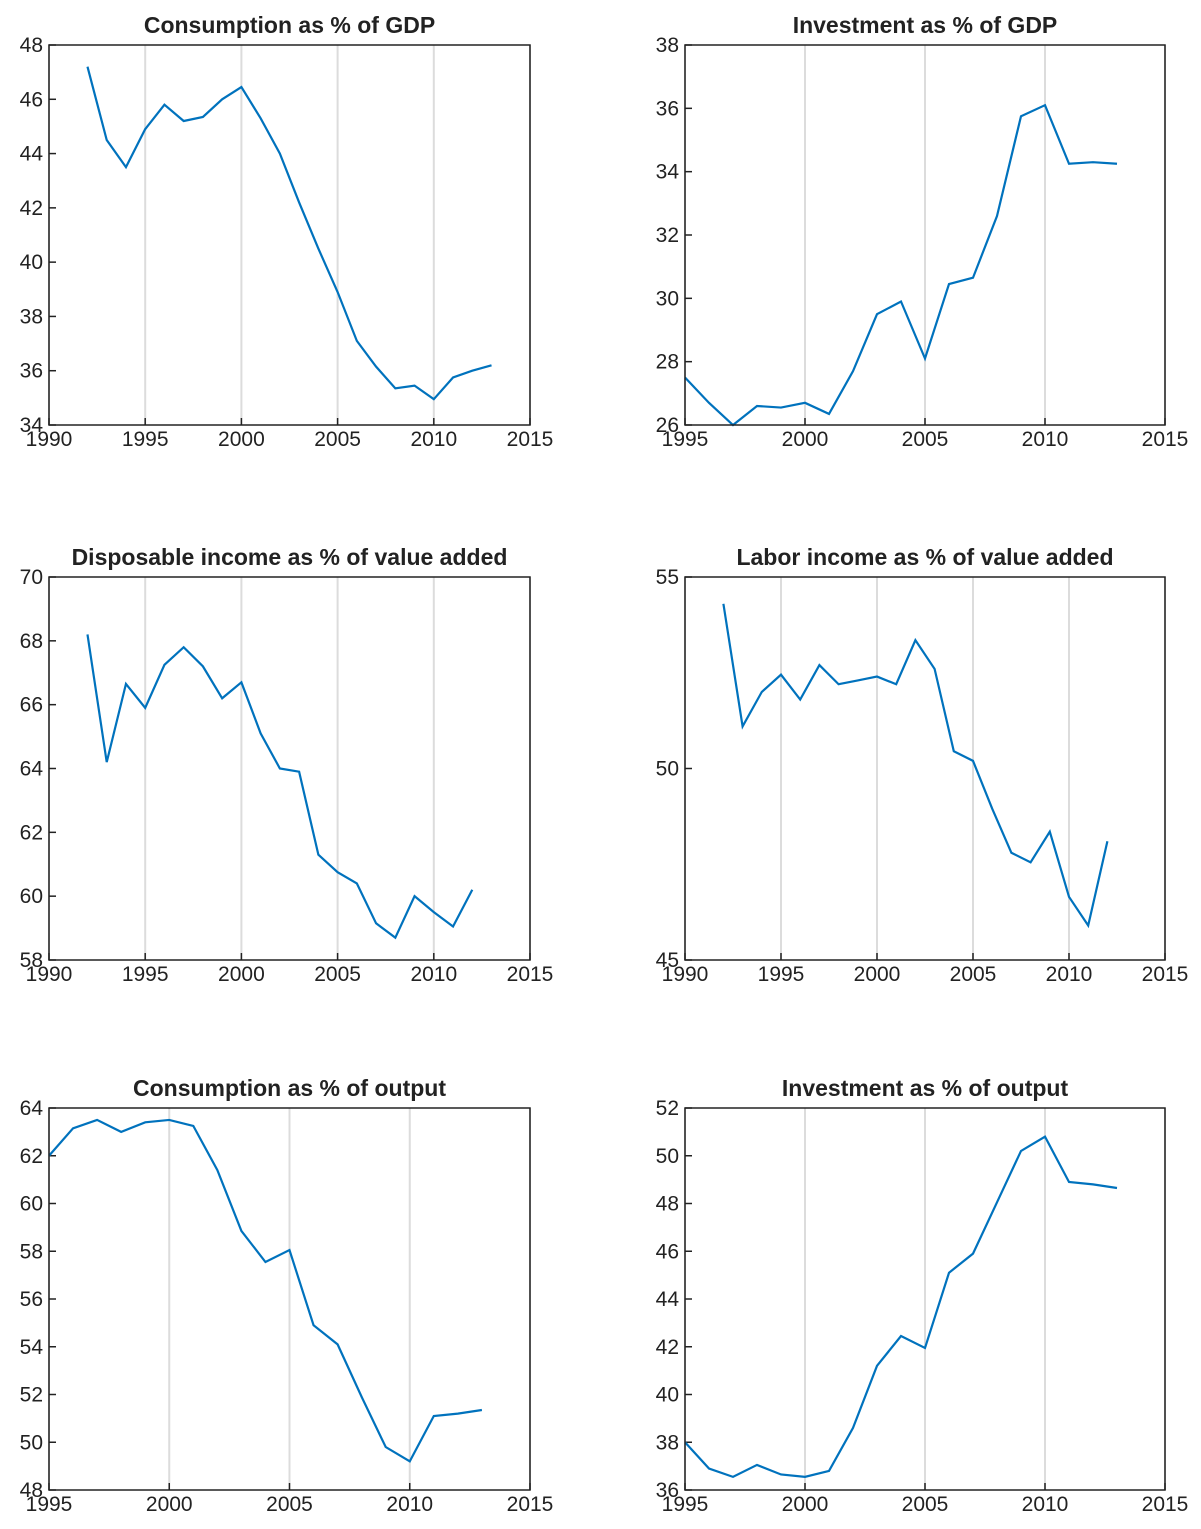 The image size is (1201, 1529). Describe the element at coordinates (667, 577) in the screenshot. I see `y-tick-label: 55` at that location.